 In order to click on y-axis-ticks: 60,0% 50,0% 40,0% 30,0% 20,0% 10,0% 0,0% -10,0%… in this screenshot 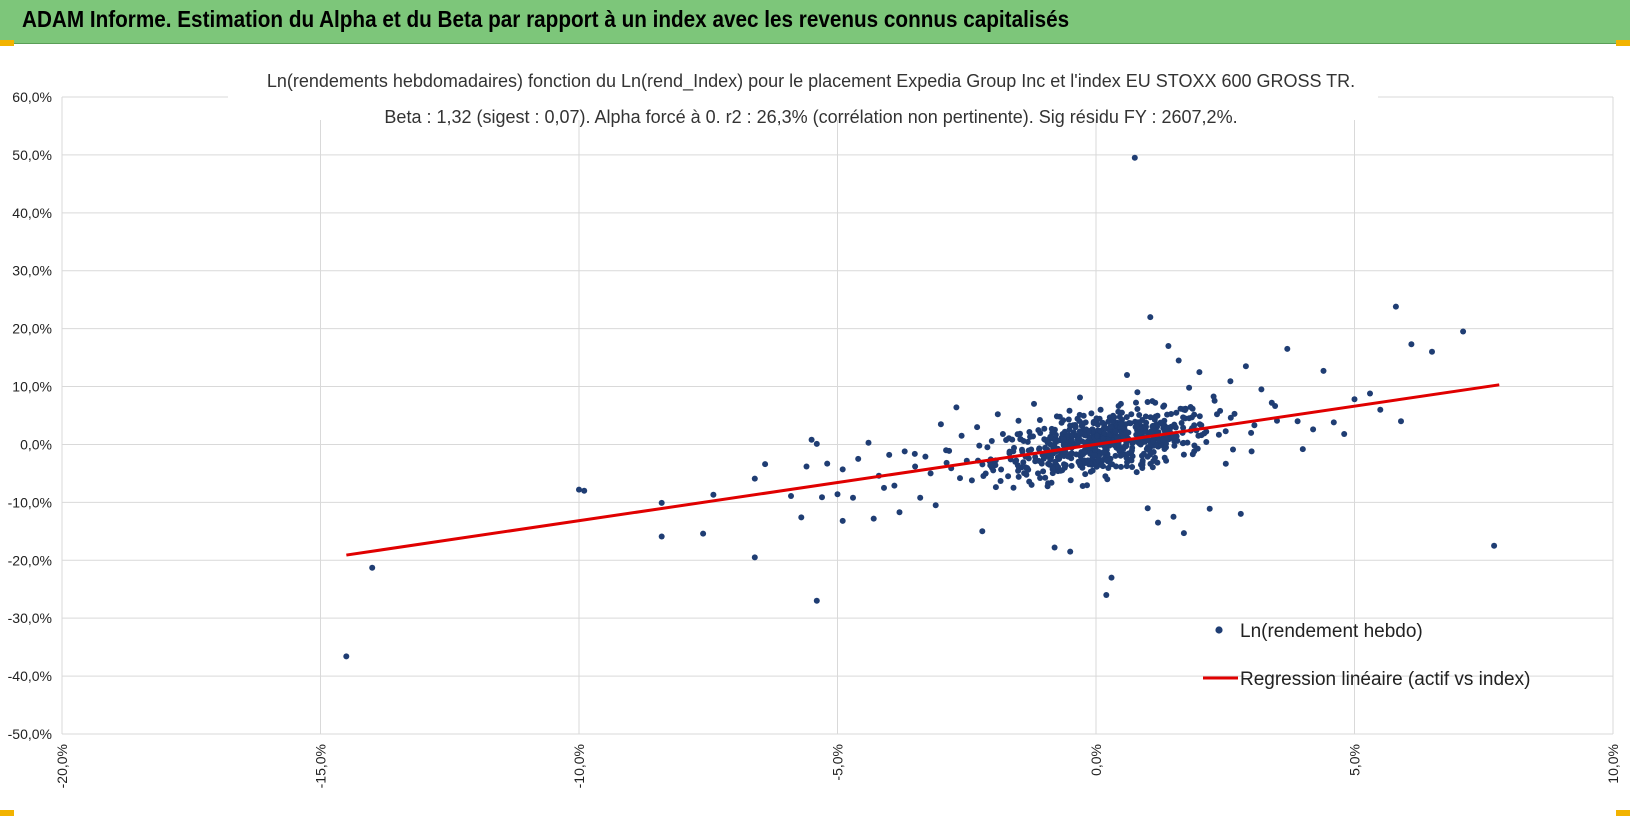, I will do `click(30, 415)`.